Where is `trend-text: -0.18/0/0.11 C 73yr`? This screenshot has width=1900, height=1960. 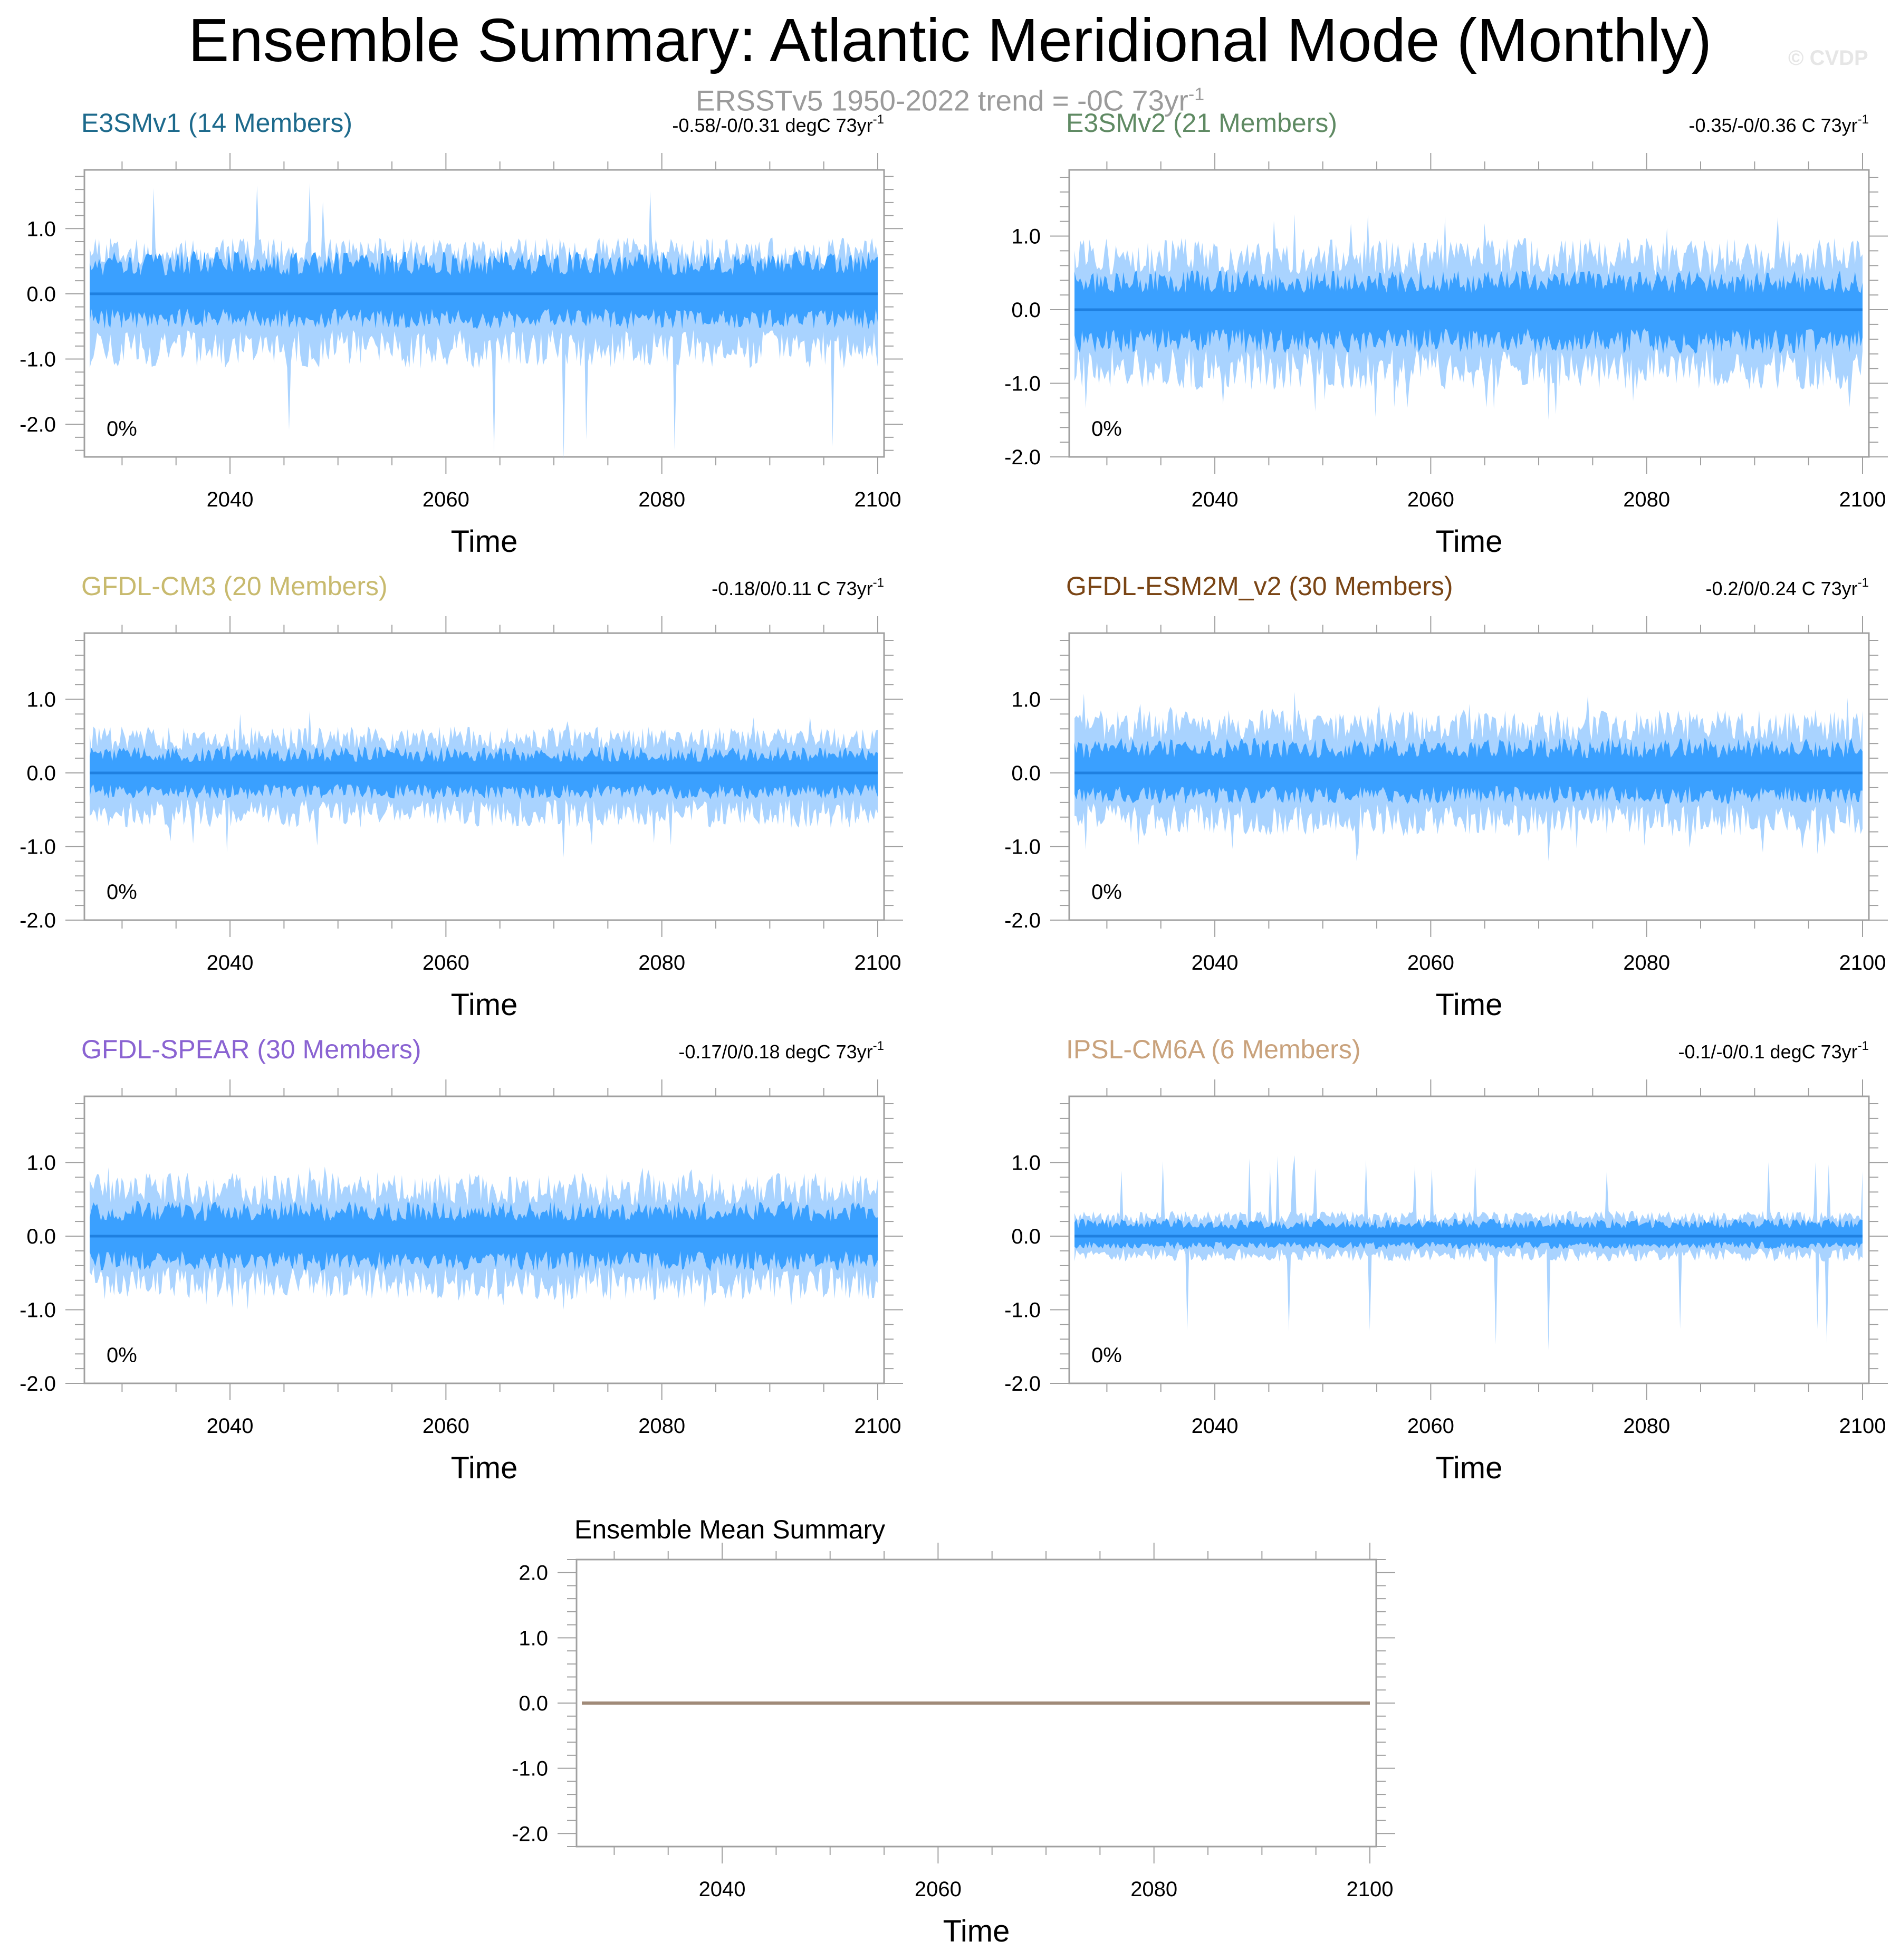
trend-text: -0.18/0/0.11 C 73yr is located at coordinates (792, 588).